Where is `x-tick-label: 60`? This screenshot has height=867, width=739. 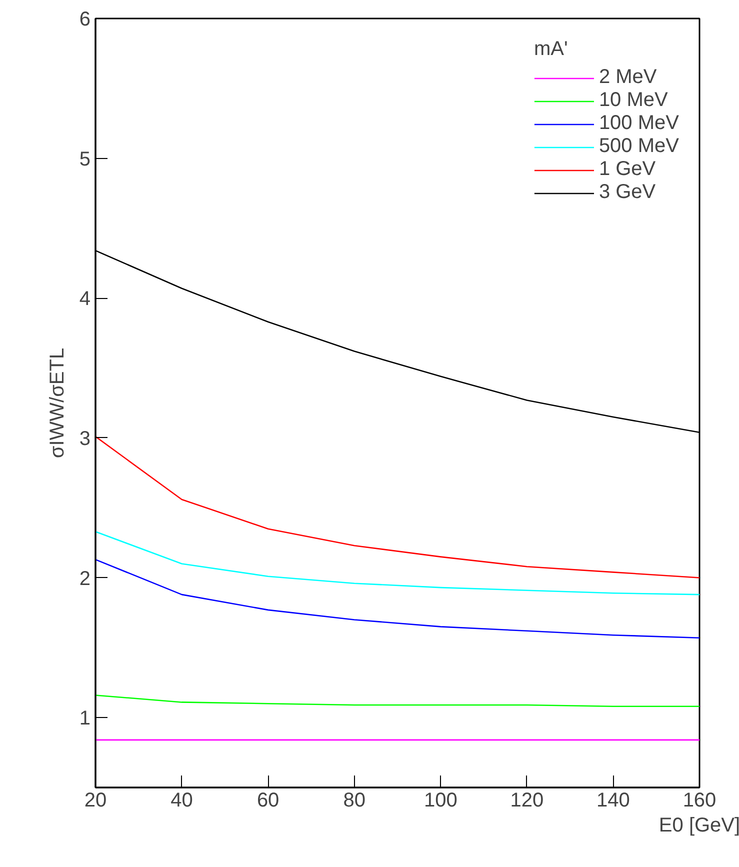
x-tick-label: 60 is located at coordinates (268, 801).